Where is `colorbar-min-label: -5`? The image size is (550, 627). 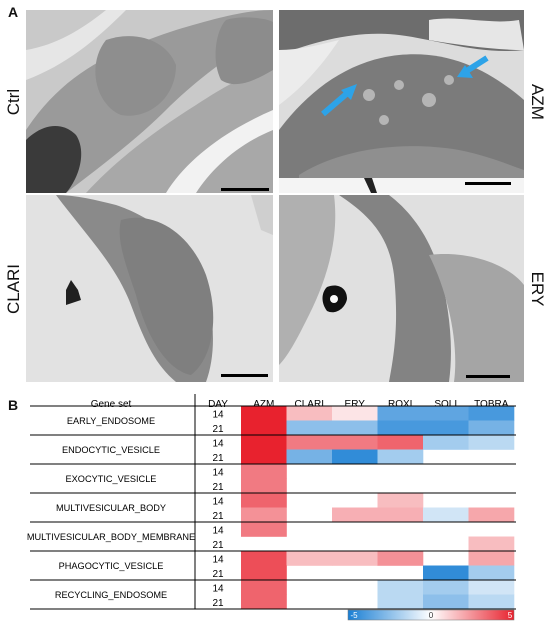
colorbar-min-label: -5 is located at coordinates (354, 615).